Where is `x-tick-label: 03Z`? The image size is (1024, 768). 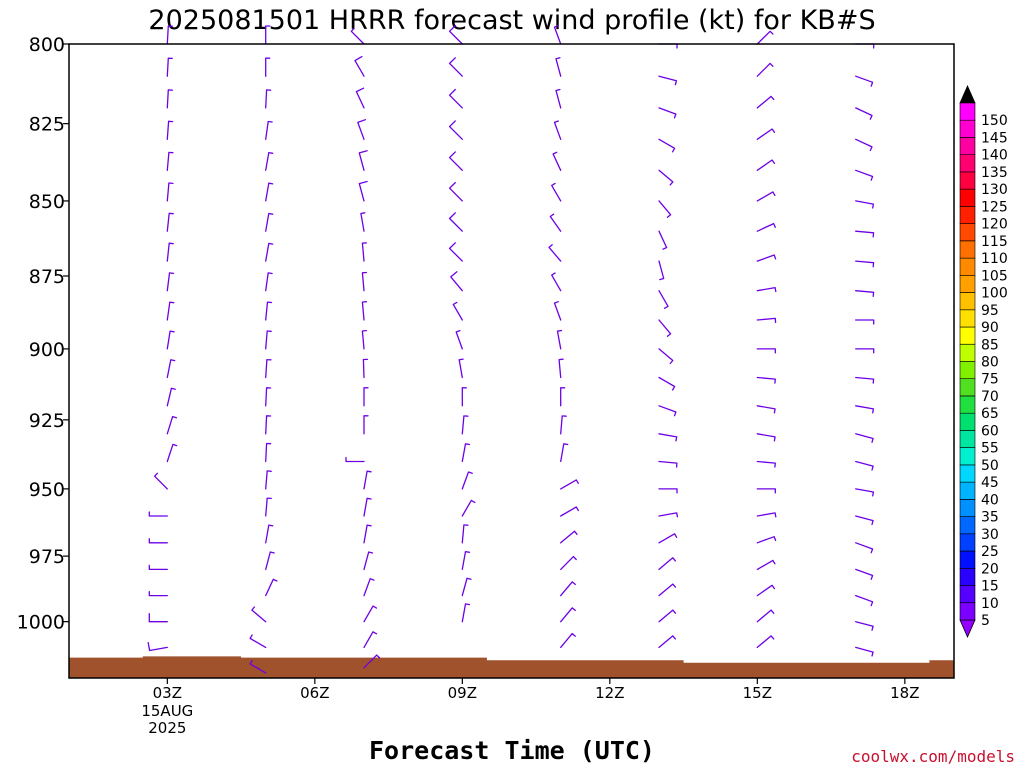 x-tick-label: 03Z is located at coordinates (167, 693).